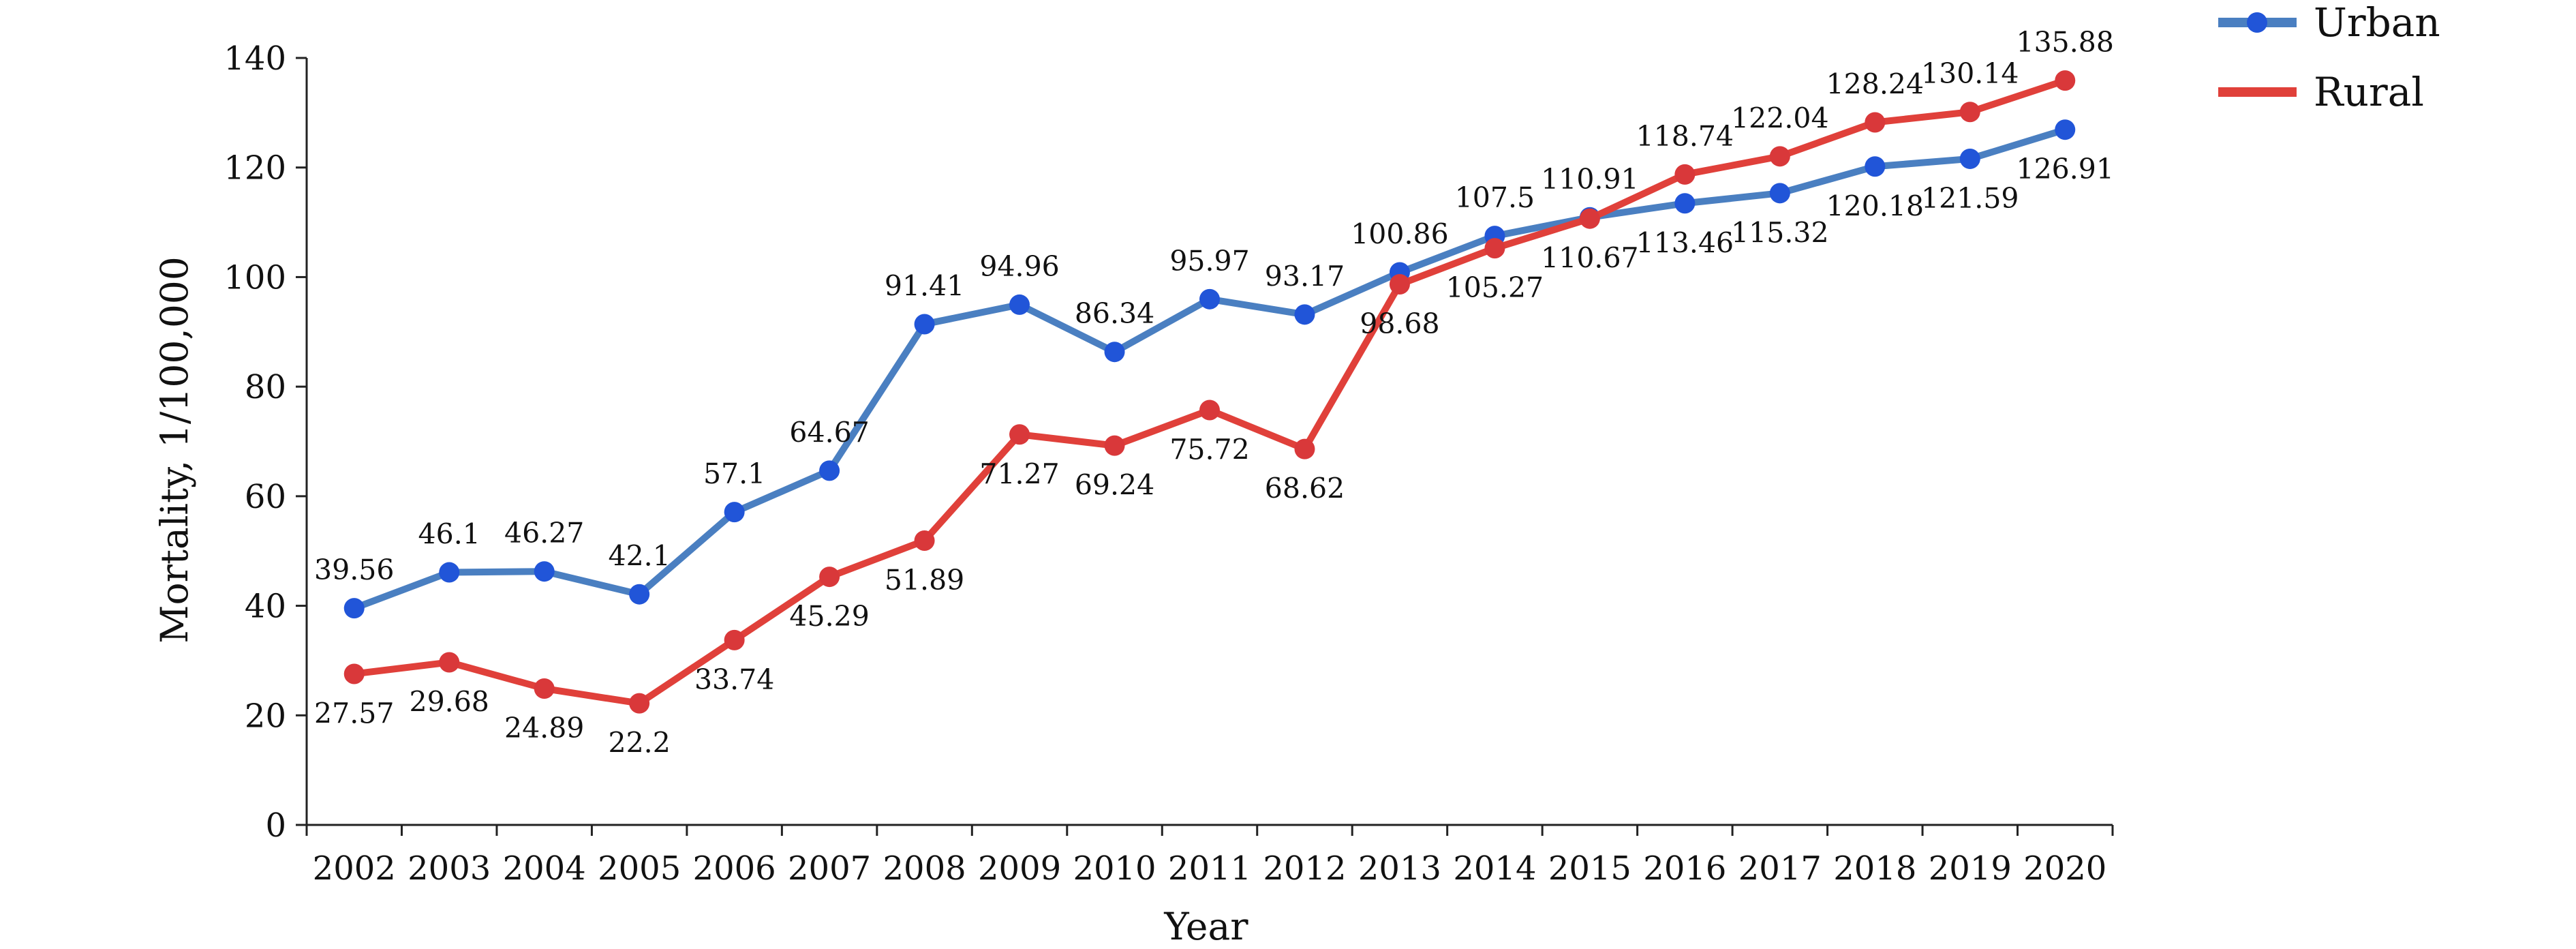 Image resolution: width=2576 pixels, height=949 pixels. I want to click on x-axis-title: Year, so click(1205, 926).